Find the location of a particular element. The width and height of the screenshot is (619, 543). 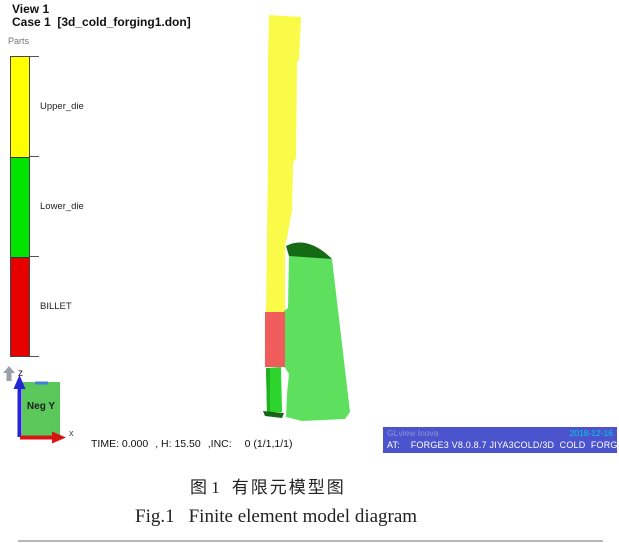

bottom-divider is located at coordinates (310, 541).